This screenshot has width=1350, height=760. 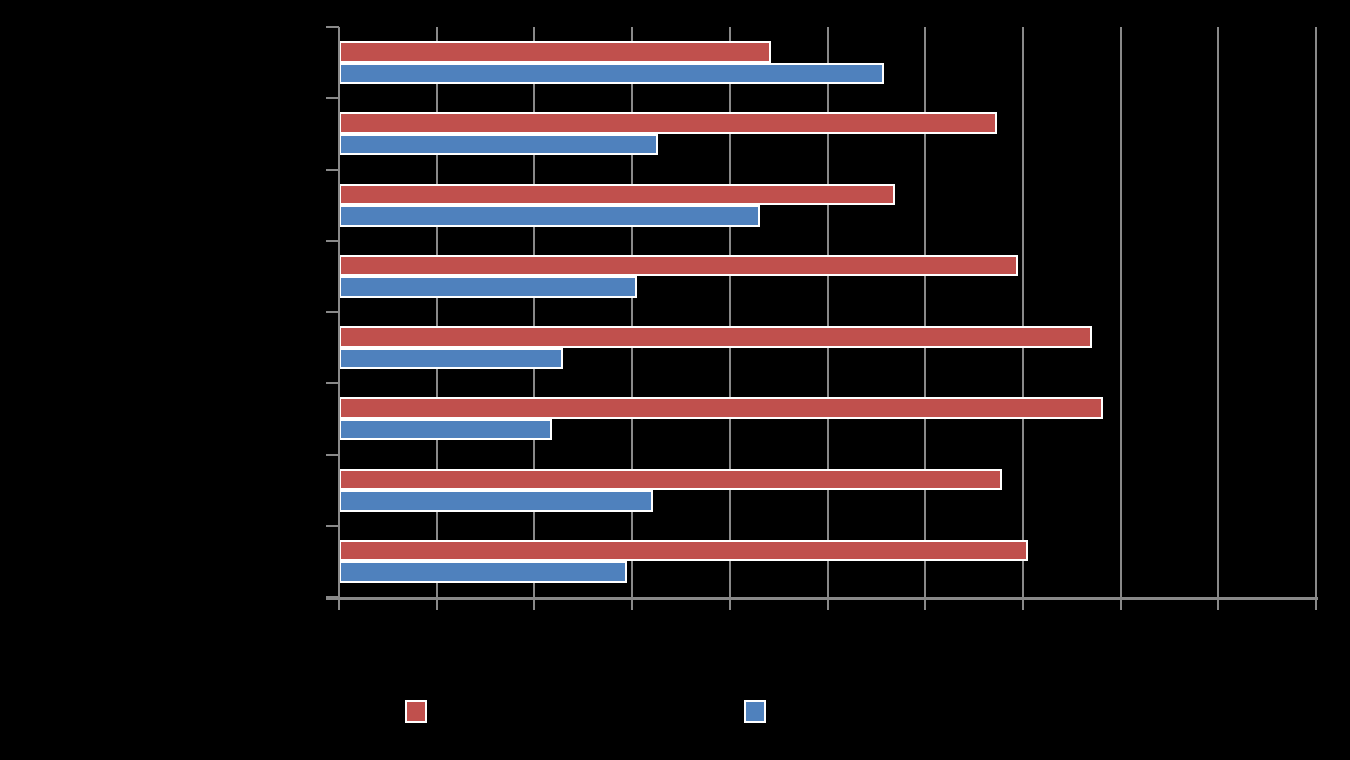 What do you see at coordinates (822, 598) in the screenshot?
I see `value-axis-line` at bounding box center [822, 598].